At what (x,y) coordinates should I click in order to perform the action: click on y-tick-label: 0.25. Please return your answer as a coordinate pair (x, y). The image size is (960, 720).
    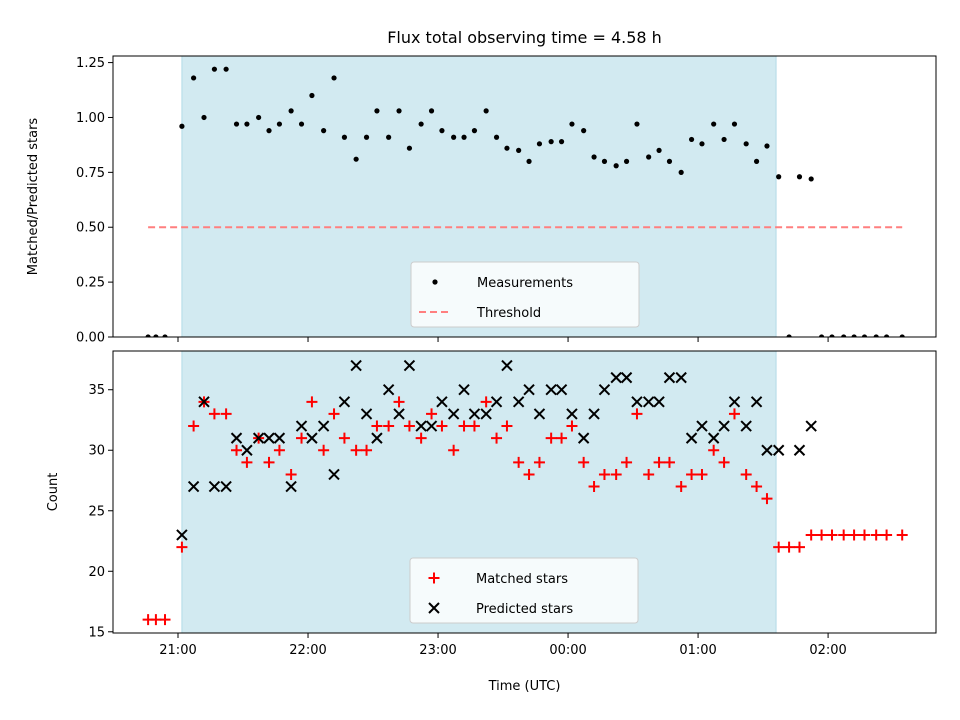
    Looking at the image, I should click on (90, 283).